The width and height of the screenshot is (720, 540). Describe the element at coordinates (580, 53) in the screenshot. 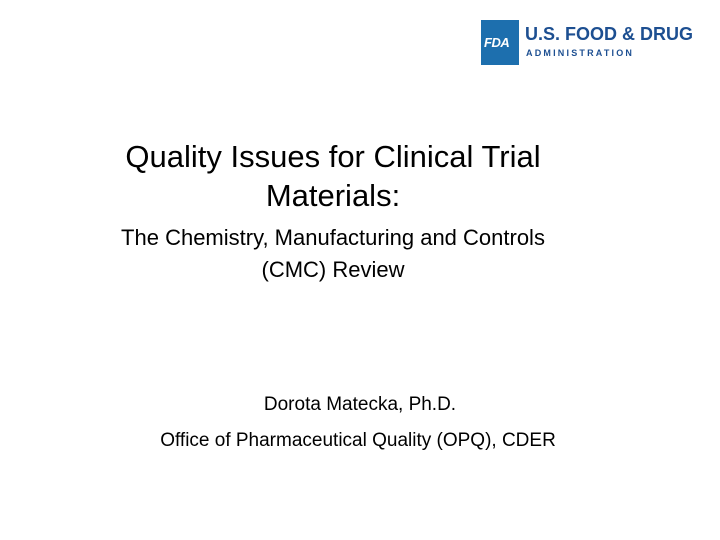

I see `logo-subname: ADMINISTRATION` at that location.